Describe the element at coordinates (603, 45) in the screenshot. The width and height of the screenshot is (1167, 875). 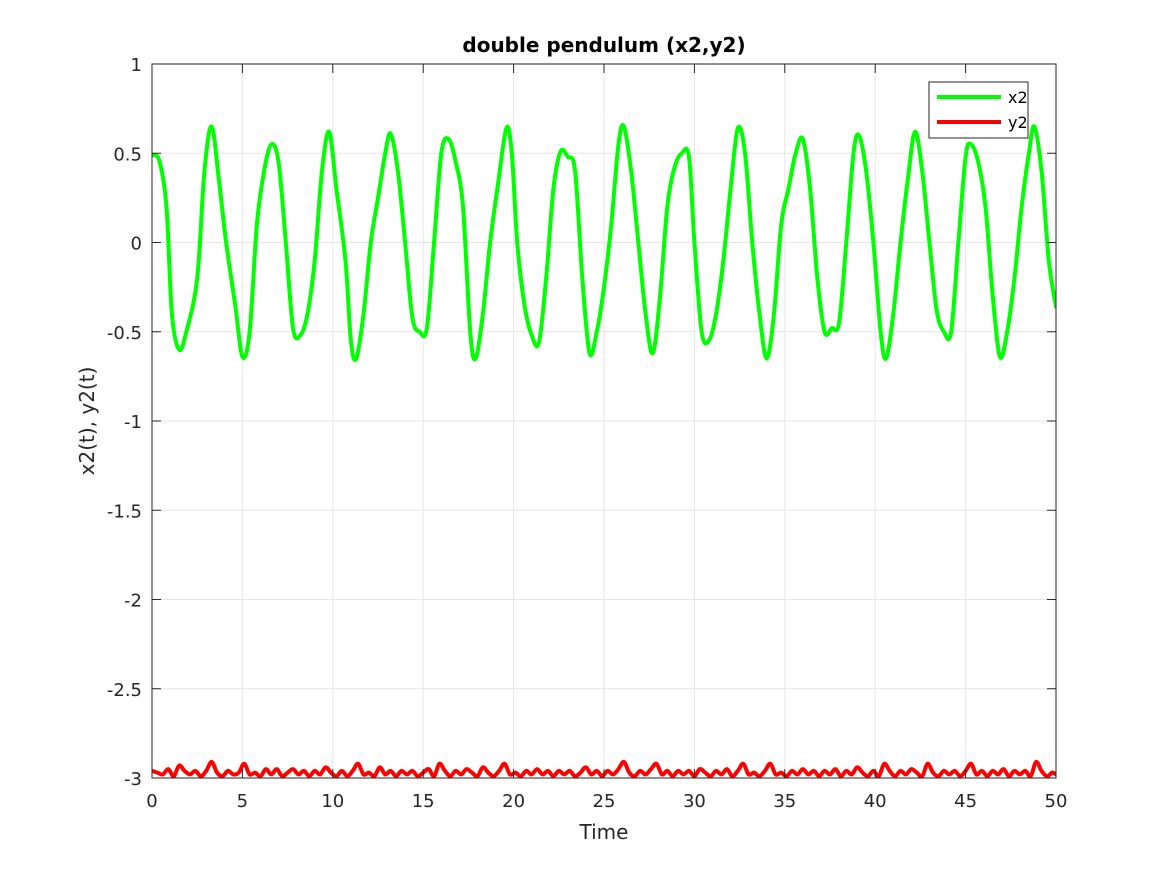
I see `chart-title: double pendulum (x2,y2)` at that location.